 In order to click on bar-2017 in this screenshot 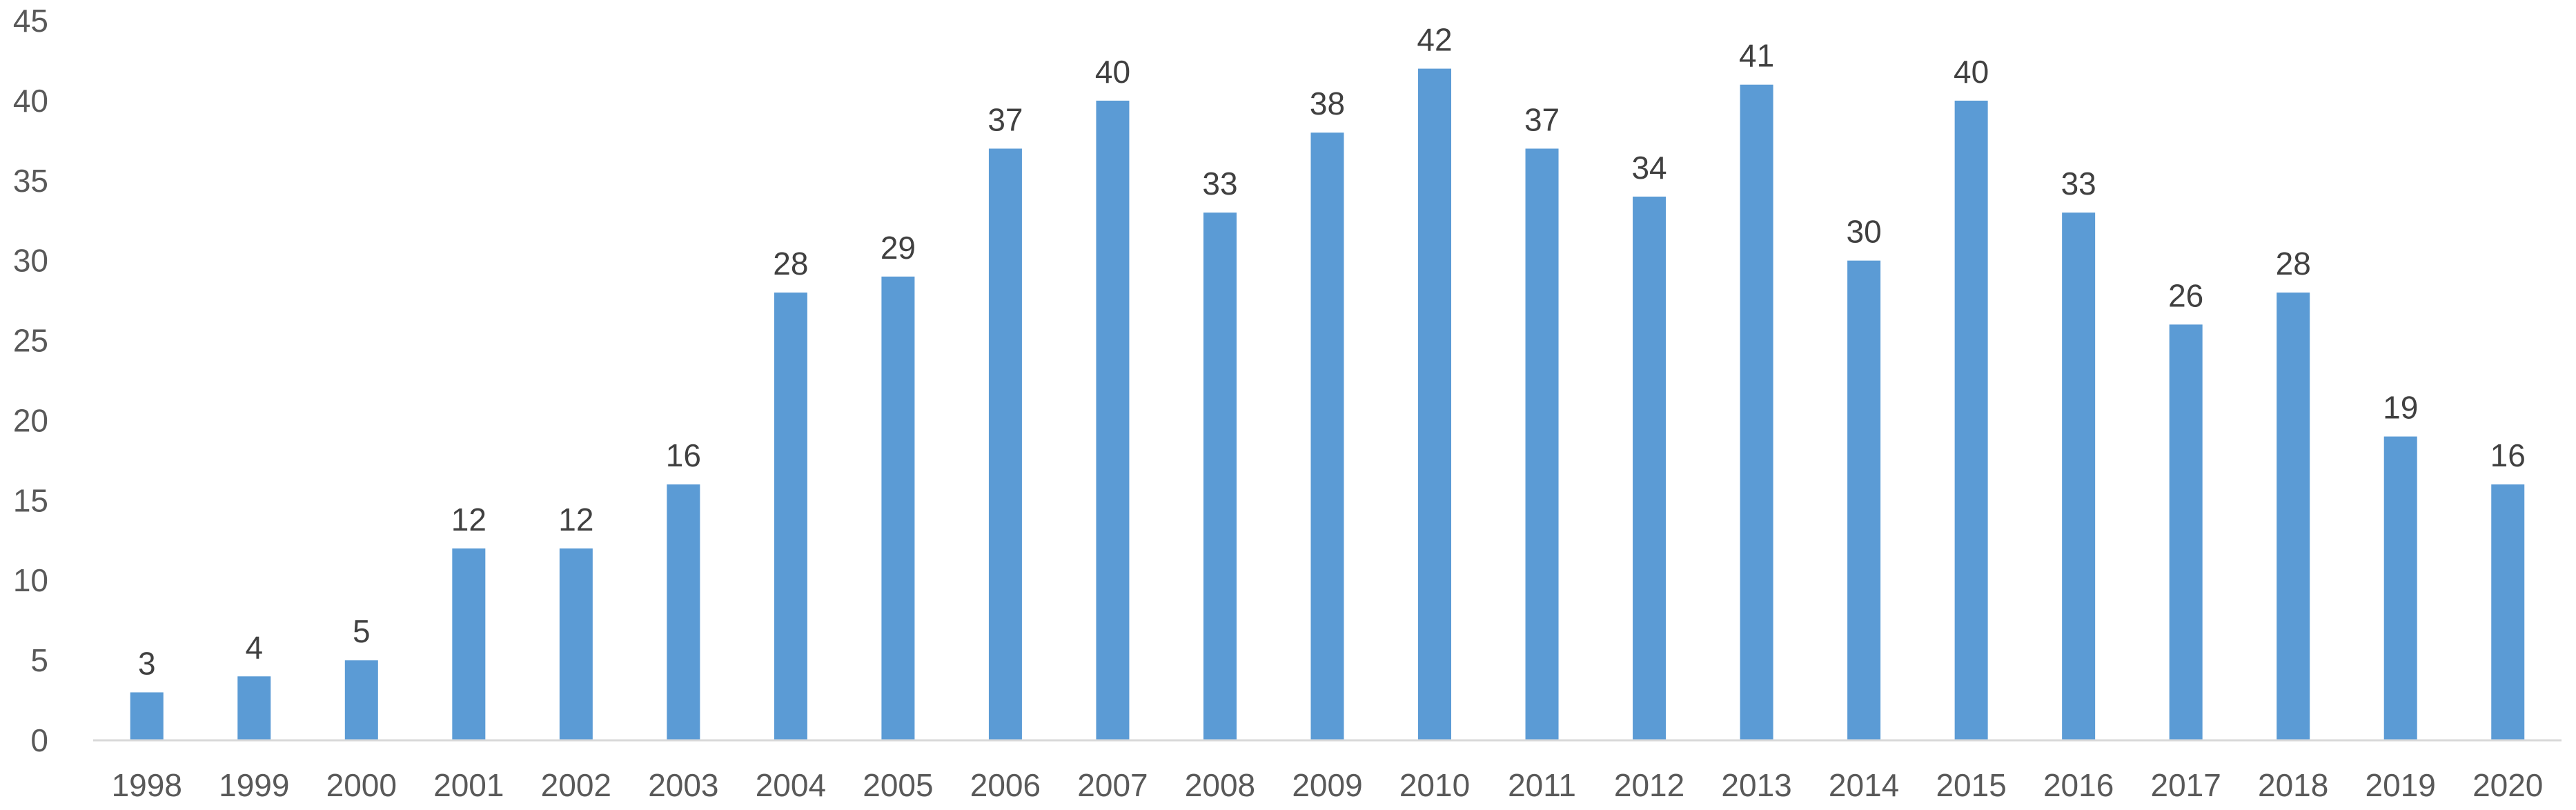, I will do `click(2186, 532)`.